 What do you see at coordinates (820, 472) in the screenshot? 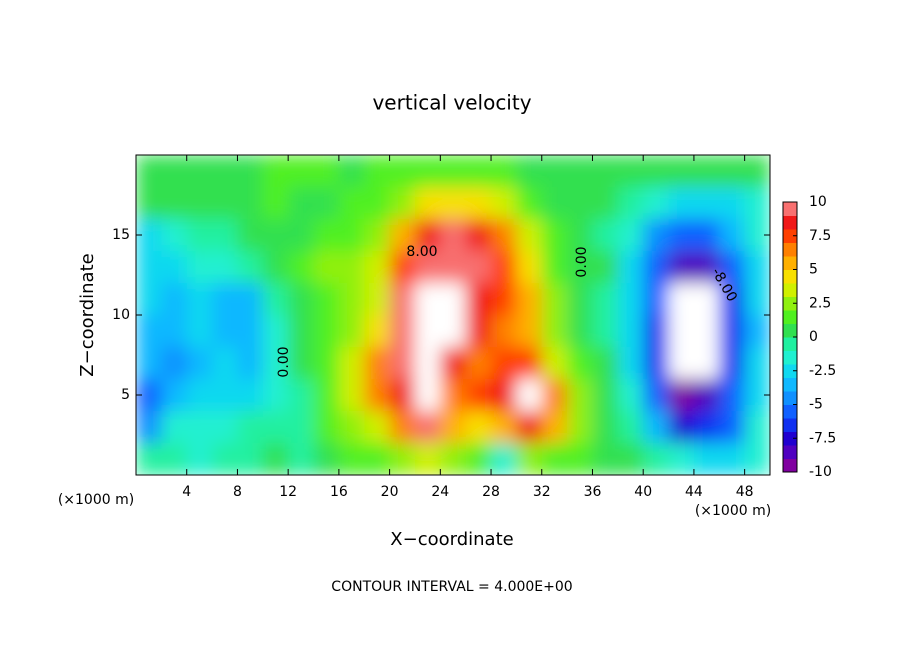
I see `colorbar-tick-label: -10` at bounding box center [820, 472].